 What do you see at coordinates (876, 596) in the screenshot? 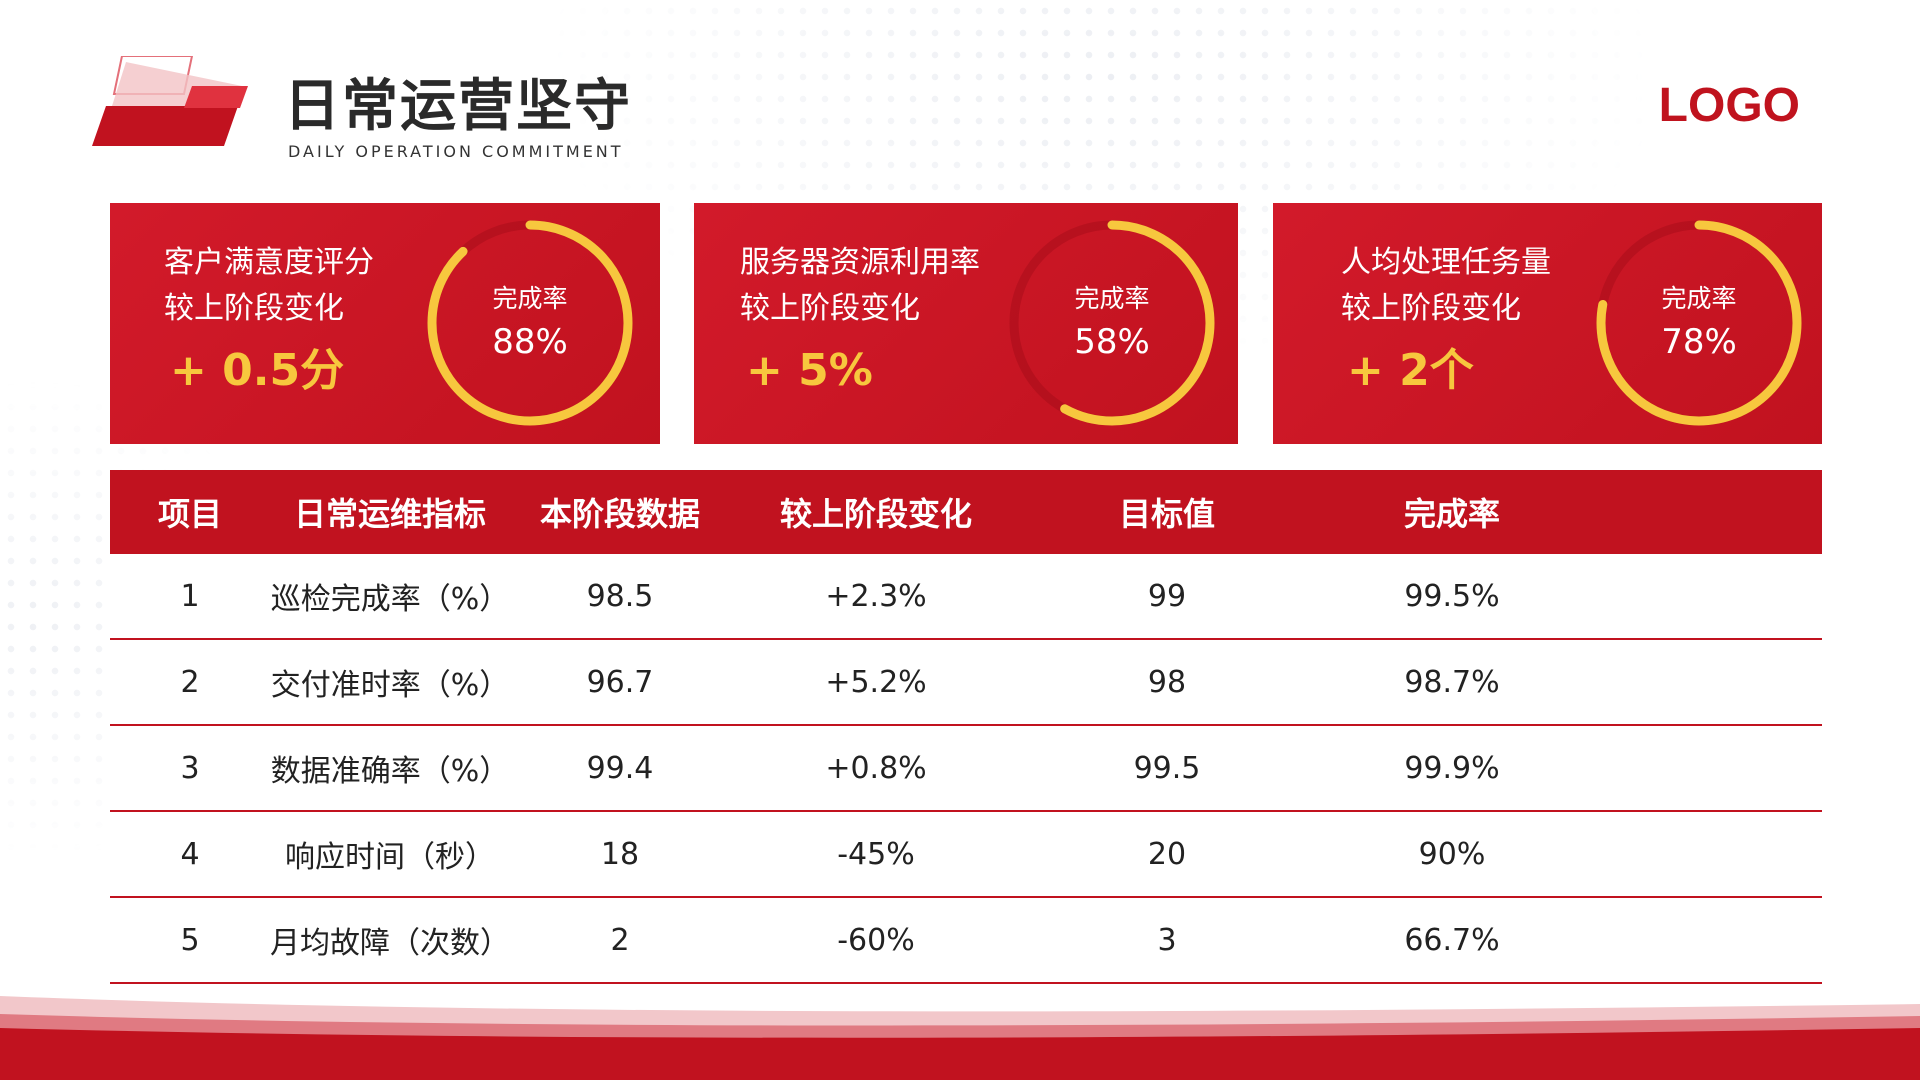
I see `cell-change: +2.3%` at bounding box center [876, 596].